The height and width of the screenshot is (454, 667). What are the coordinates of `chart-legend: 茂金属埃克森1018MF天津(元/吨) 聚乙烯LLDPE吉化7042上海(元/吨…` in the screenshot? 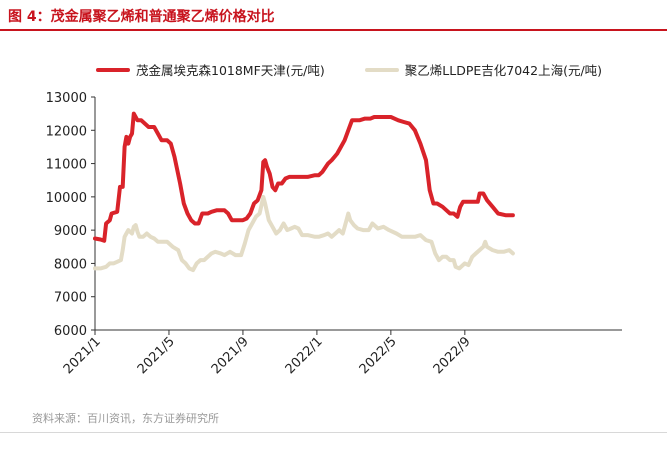 It's located at (349, 69).